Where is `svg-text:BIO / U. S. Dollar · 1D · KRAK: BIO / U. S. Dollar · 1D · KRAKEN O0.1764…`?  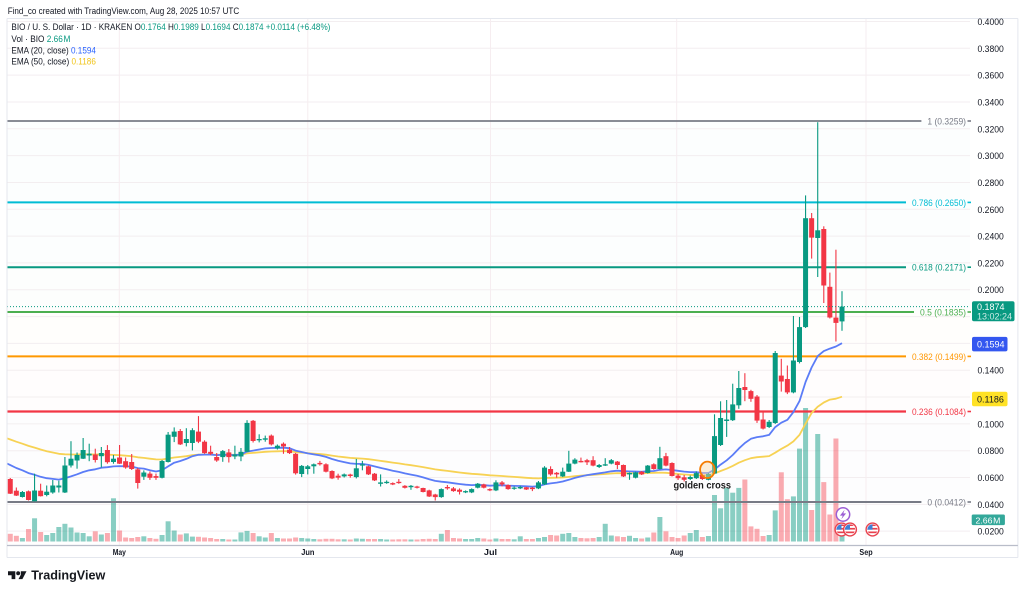 svg-text:BIO / U. S. Dollar · 1D · KRAK: BIO / U. S. Dollar · 1D · KRAKEN O0.1764… is located at coordinates (170, 27).